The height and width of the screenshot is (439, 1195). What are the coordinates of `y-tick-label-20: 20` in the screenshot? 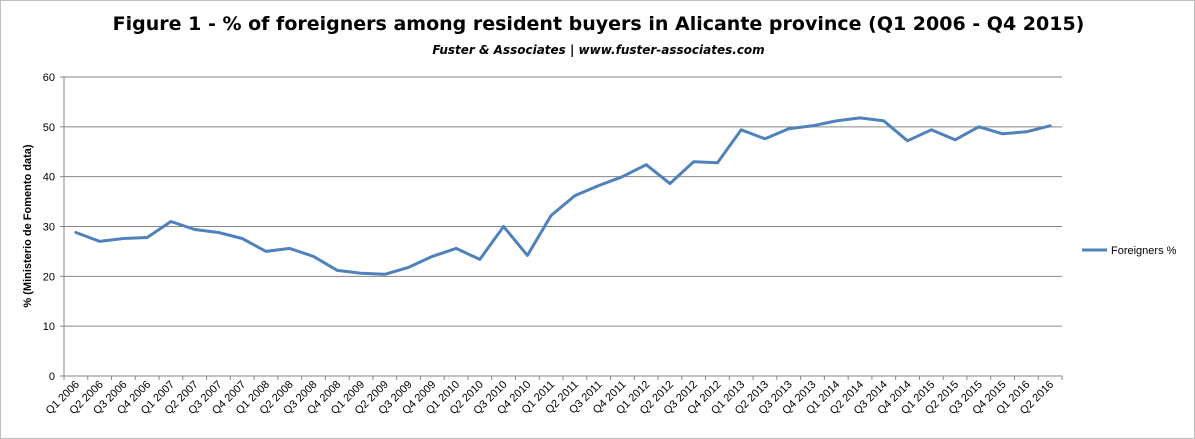 It's located at (49, 277).